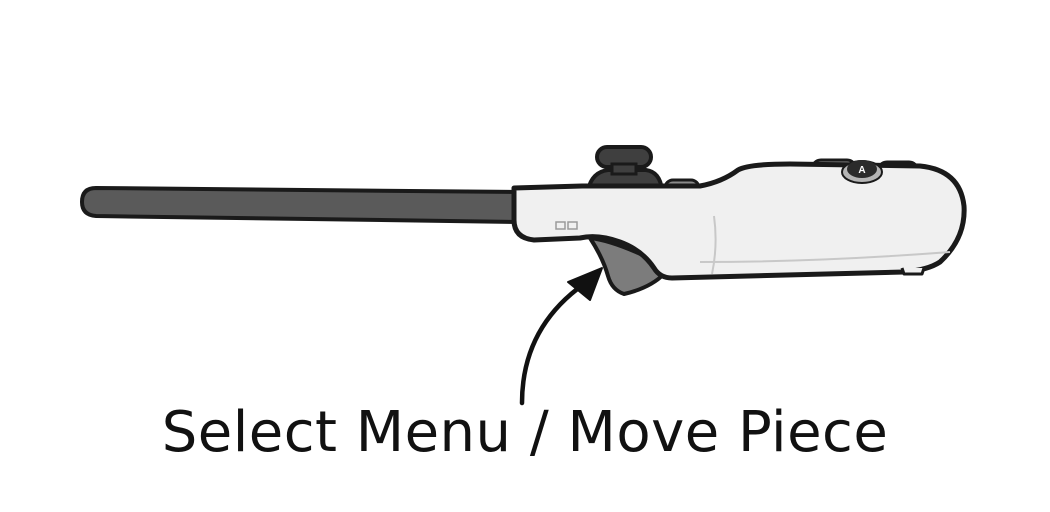  Describe the element at coordinates (714, 245) in the screenshot. I see `body-seam` at that location.